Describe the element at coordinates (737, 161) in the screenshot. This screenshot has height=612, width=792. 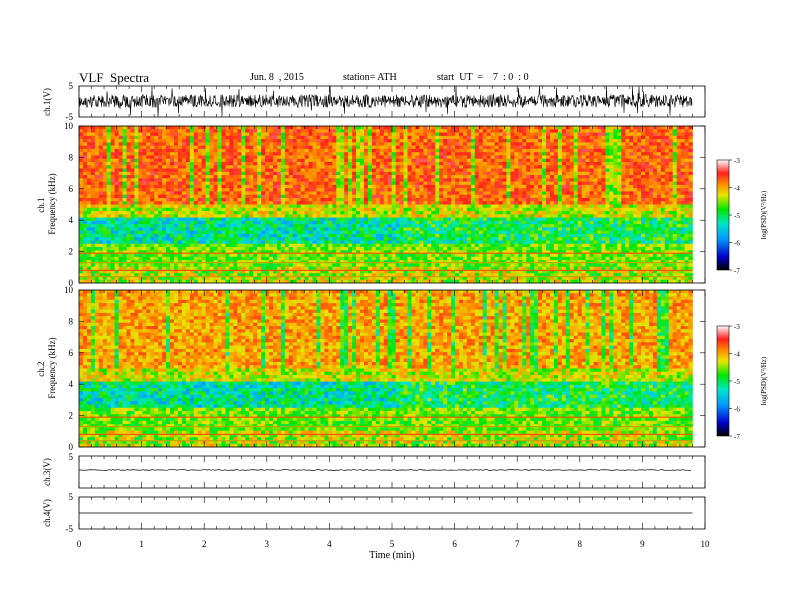
I see `ch1-colorbar-tick--3: -3` at that location.